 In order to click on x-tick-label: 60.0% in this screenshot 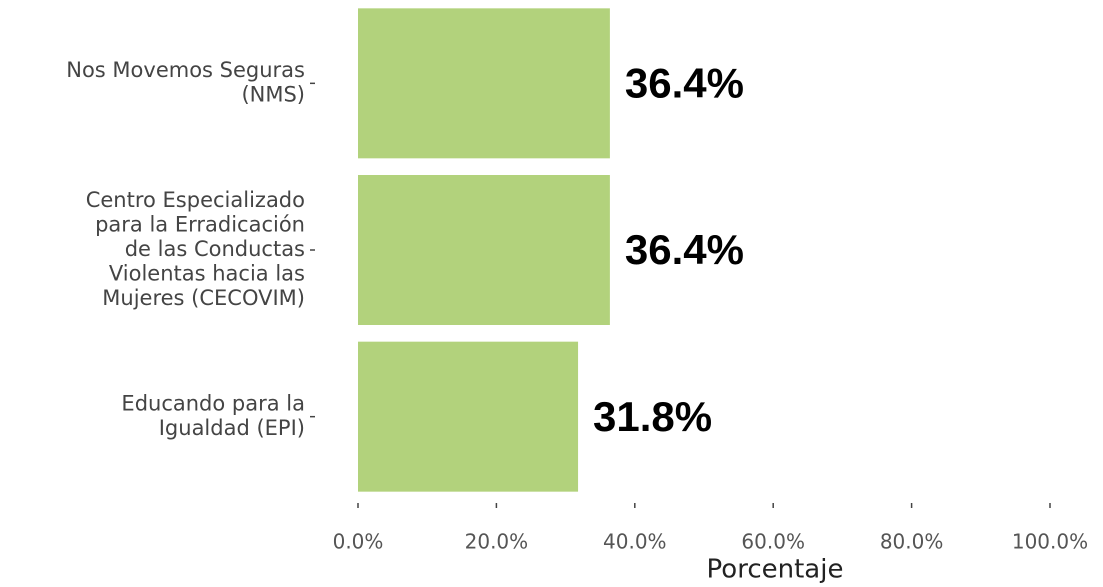, I will do `click(773, 542)`.